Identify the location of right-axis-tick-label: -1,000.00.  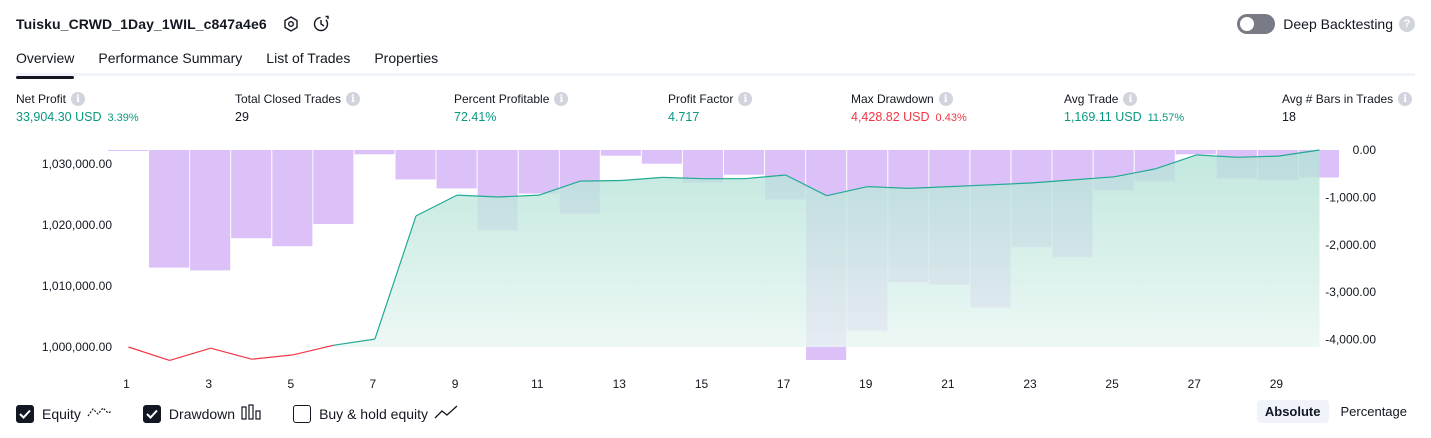
(1350, 197).